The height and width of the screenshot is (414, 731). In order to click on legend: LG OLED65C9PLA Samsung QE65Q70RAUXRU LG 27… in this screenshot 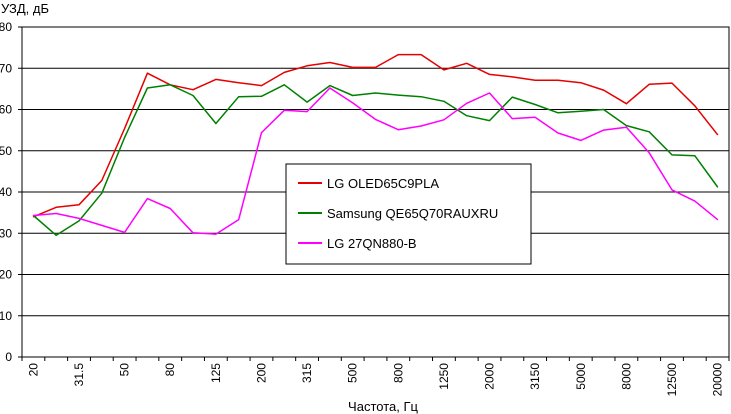, I will do `click(408, 214)`.